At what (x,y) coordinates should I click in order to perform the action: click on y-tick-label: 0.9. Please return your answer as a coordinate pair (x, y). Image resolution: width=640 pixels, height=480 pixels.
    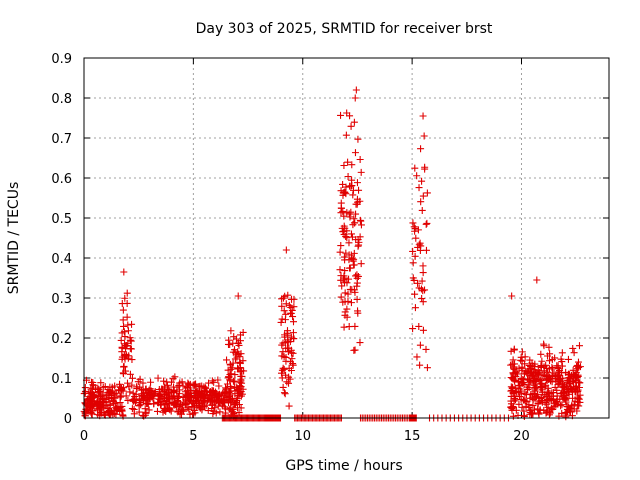
    Looking at the image, I should click on (61, 59).